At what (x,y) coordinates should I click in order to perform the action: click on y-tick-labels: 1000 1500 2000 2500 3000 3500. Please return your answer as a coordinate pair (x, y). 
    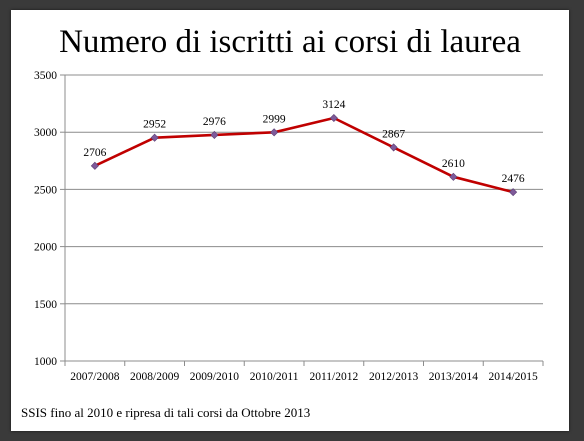
    Looking at the image, I should click on (45, 219).